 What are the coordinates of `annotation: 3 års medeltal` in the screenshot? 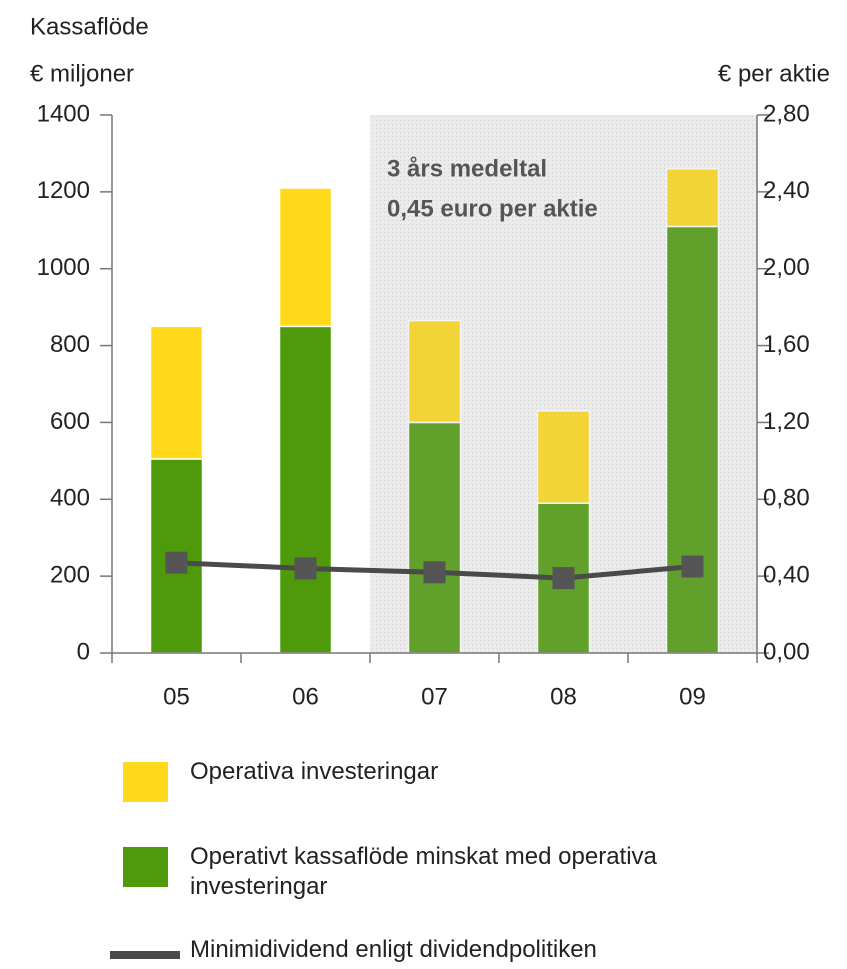 It's located at (467, 168).